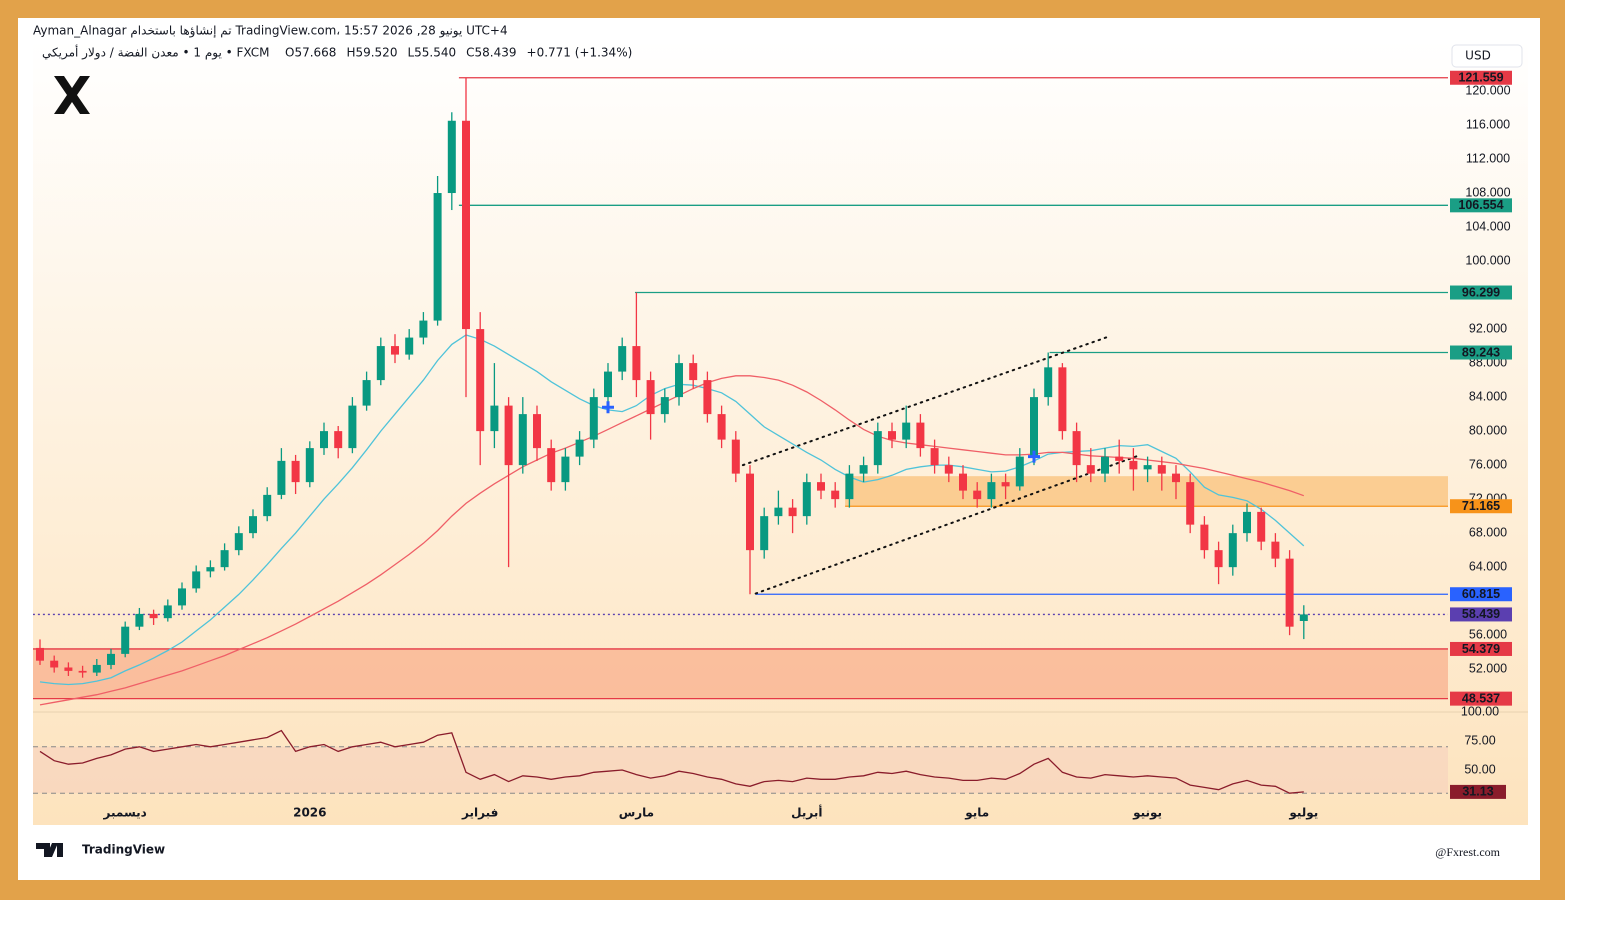  Describe the element at coordinates (431, 53) in the screenshot. I see `ohlc-value: L55.540` at that location.